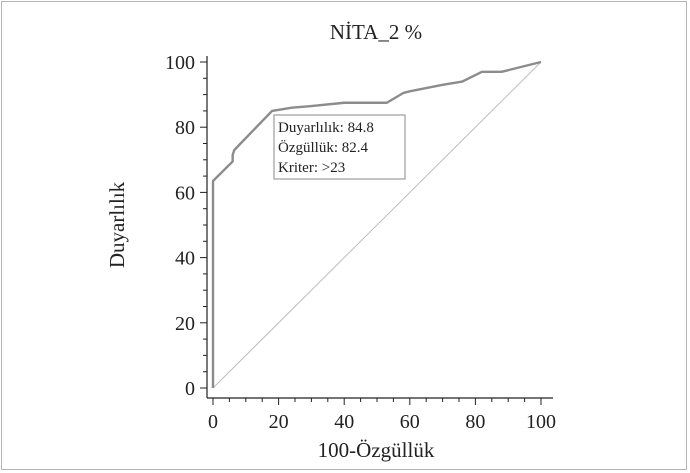  I want to click on y-tick-label: 80, so click(185, 128).